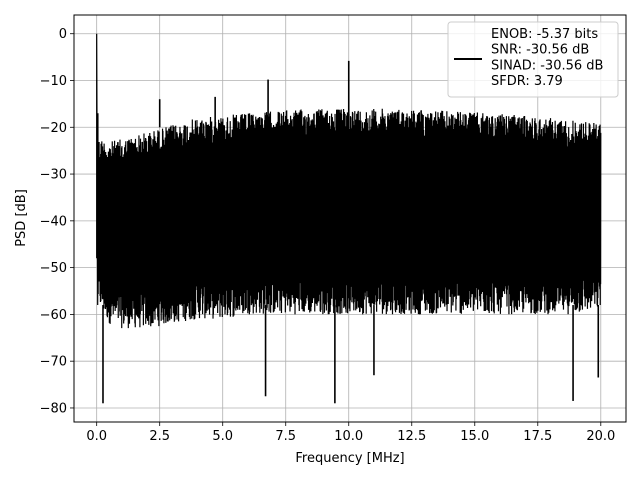 This screenshot has width=640, height=480. What do you see at coordinates (53, 268) in the screenshot?
I see `y-tick-label: −50` at bounding box center [53, 268].